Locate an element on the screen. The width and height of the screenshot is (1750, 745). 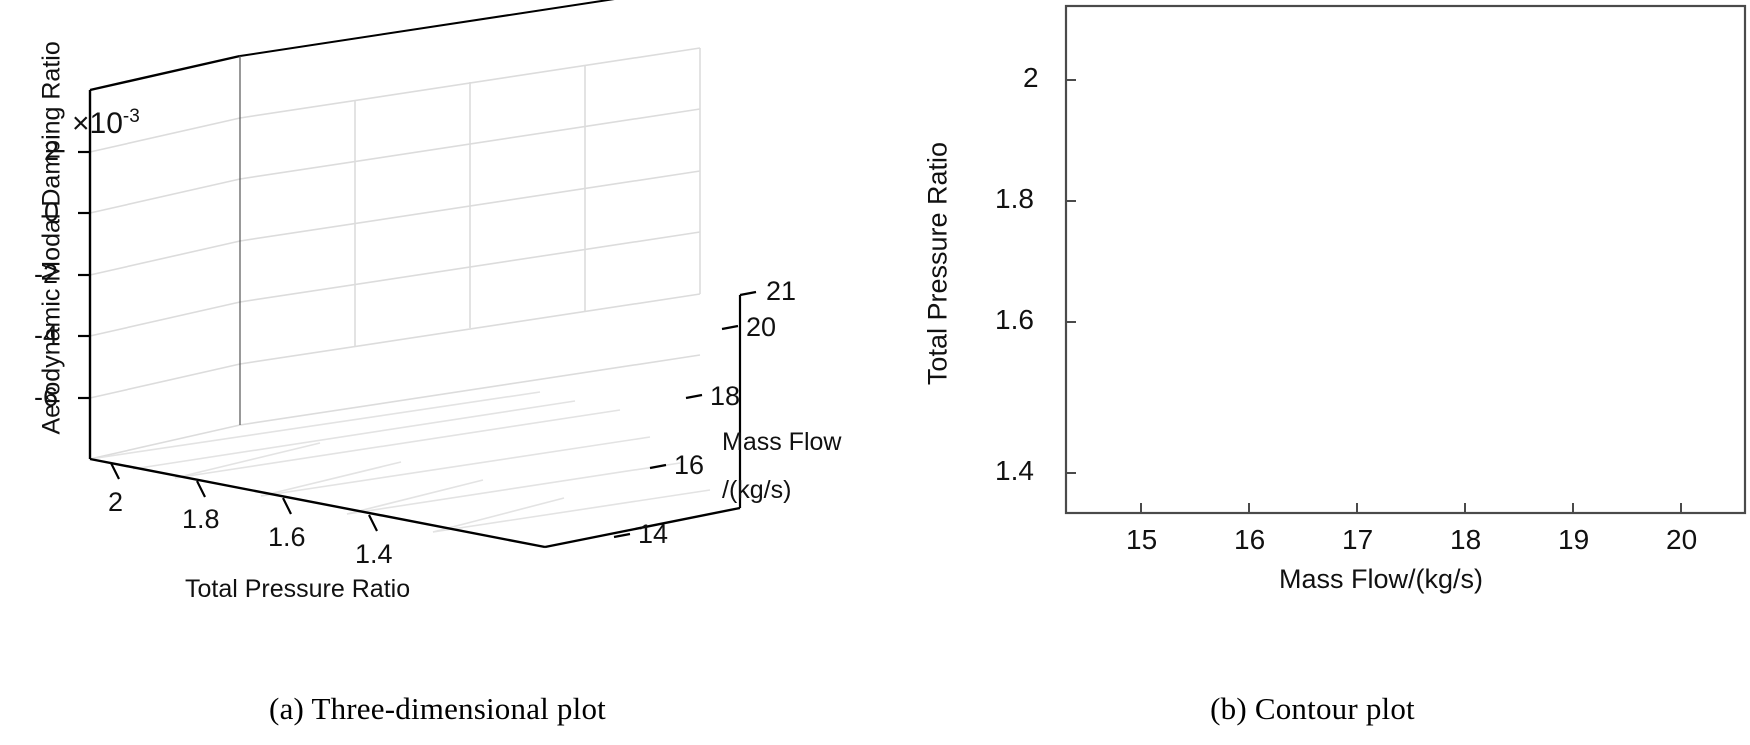
y-tick-label-20: 20 is located at coordinates (761, 327).